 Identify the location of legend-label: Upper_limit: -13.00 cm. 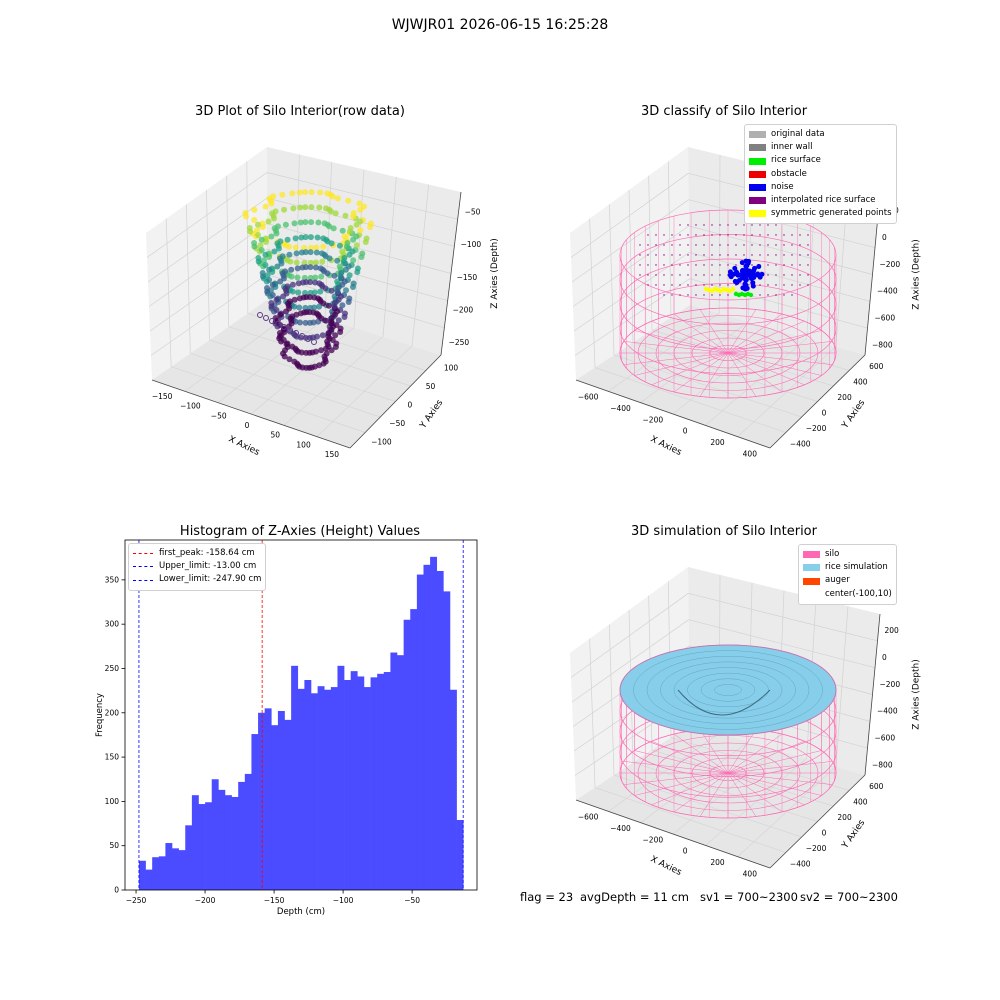
(208, 566).